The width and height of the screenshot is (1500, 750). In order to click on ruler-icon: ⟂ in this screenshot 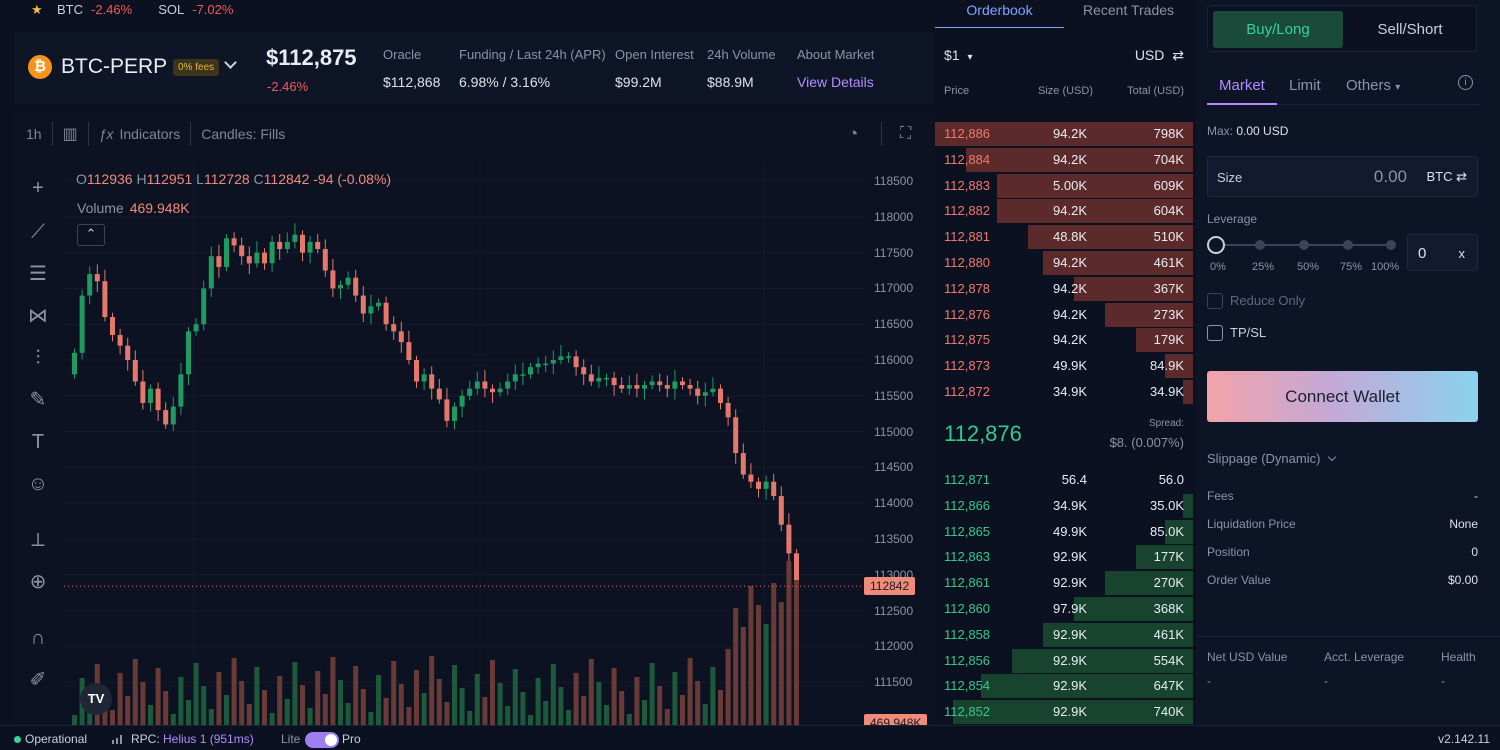, I will do `click(38, 540)`.